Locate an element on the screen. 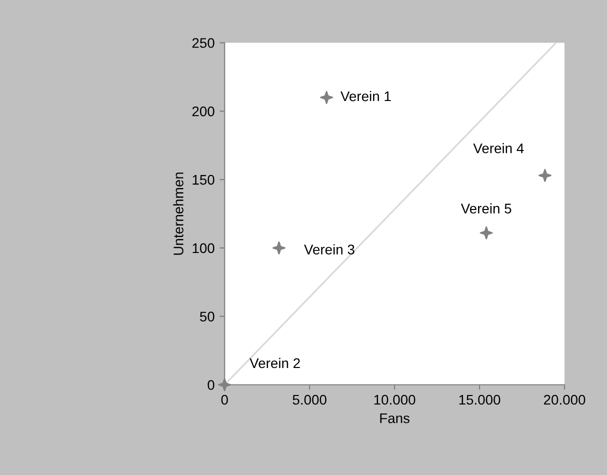 Image resolution: width=607 pixels, height=475 pixels. x-tick-label: 5.000 is located at coordinates (309, 399).